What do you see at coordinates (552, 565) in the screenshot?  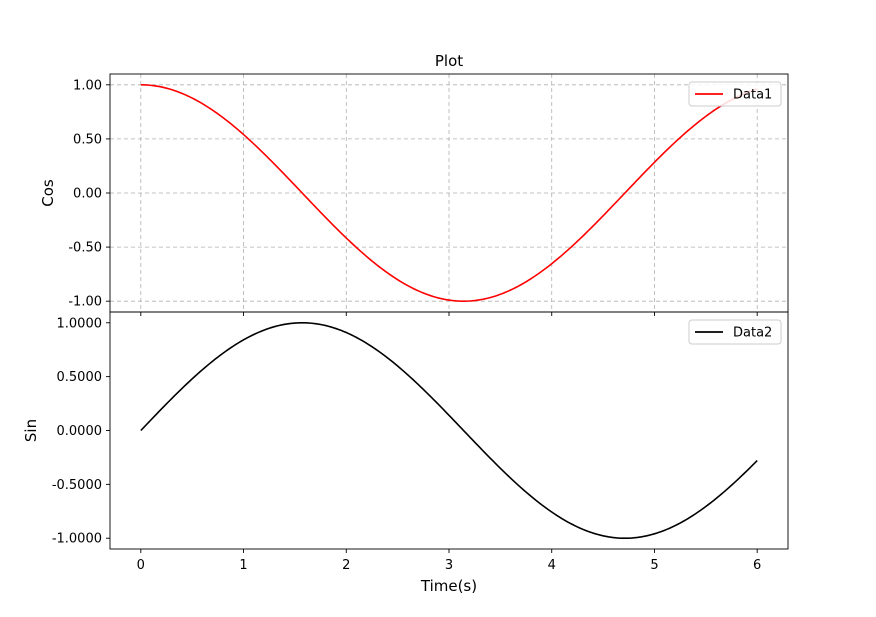 I see `x-tick-label: 4` at bounding box center [552, 565].